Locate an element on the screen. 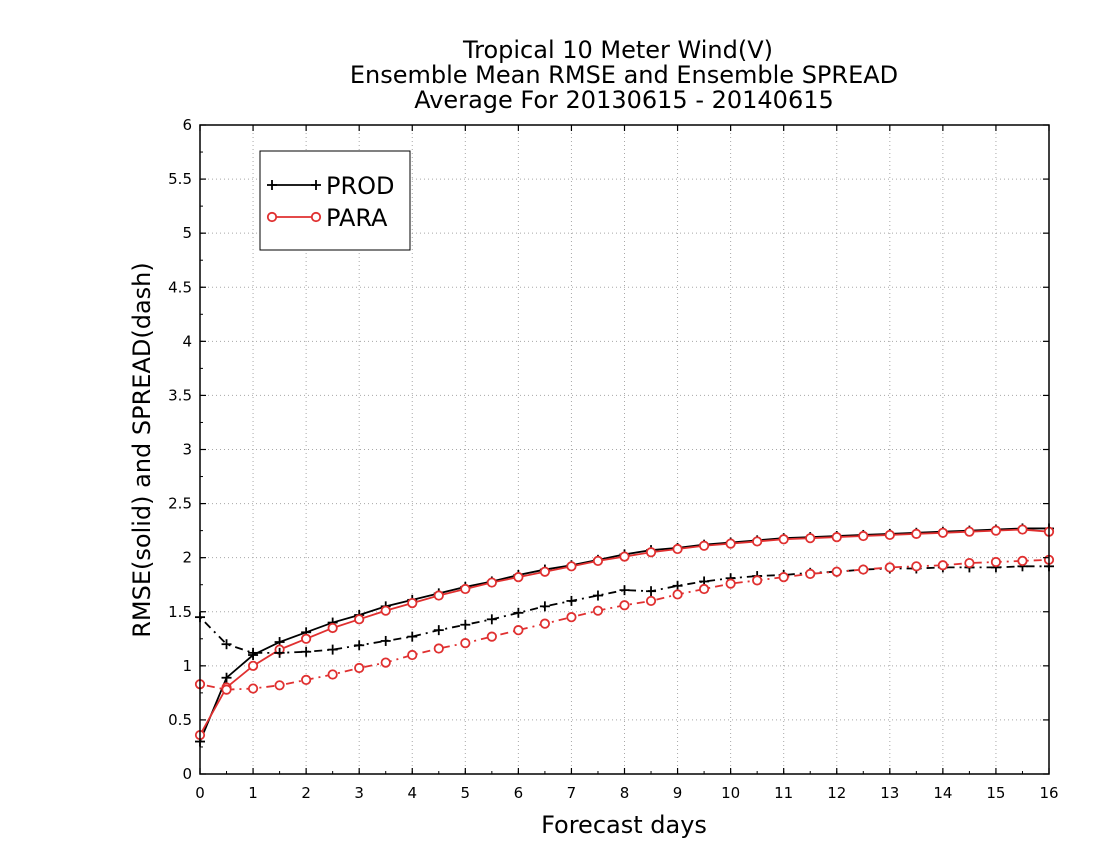  x-tick-label: 2 is located at coordinates (306, 793).